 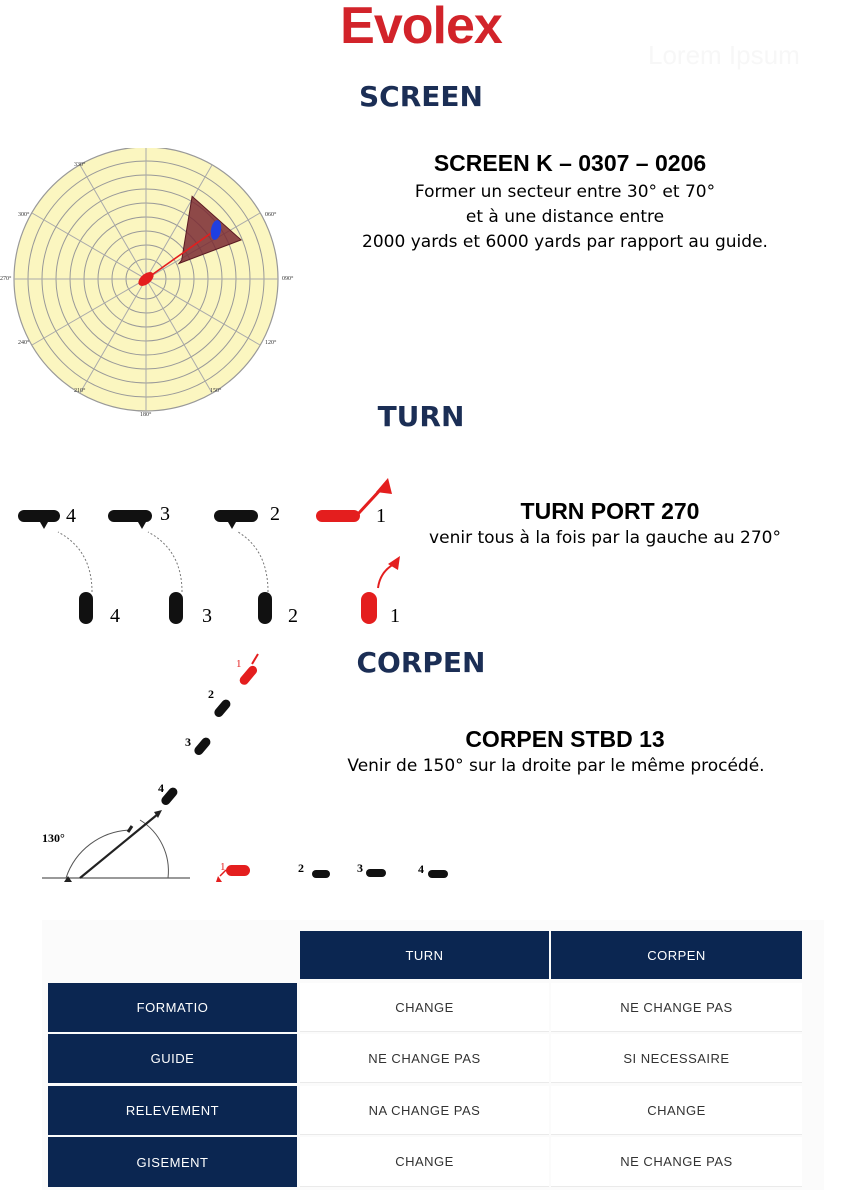 What do you see at coordinates (421, 662) in the screenshot?
I see `section-title-corpen: CORPEN` at bounding box center [421, 662].